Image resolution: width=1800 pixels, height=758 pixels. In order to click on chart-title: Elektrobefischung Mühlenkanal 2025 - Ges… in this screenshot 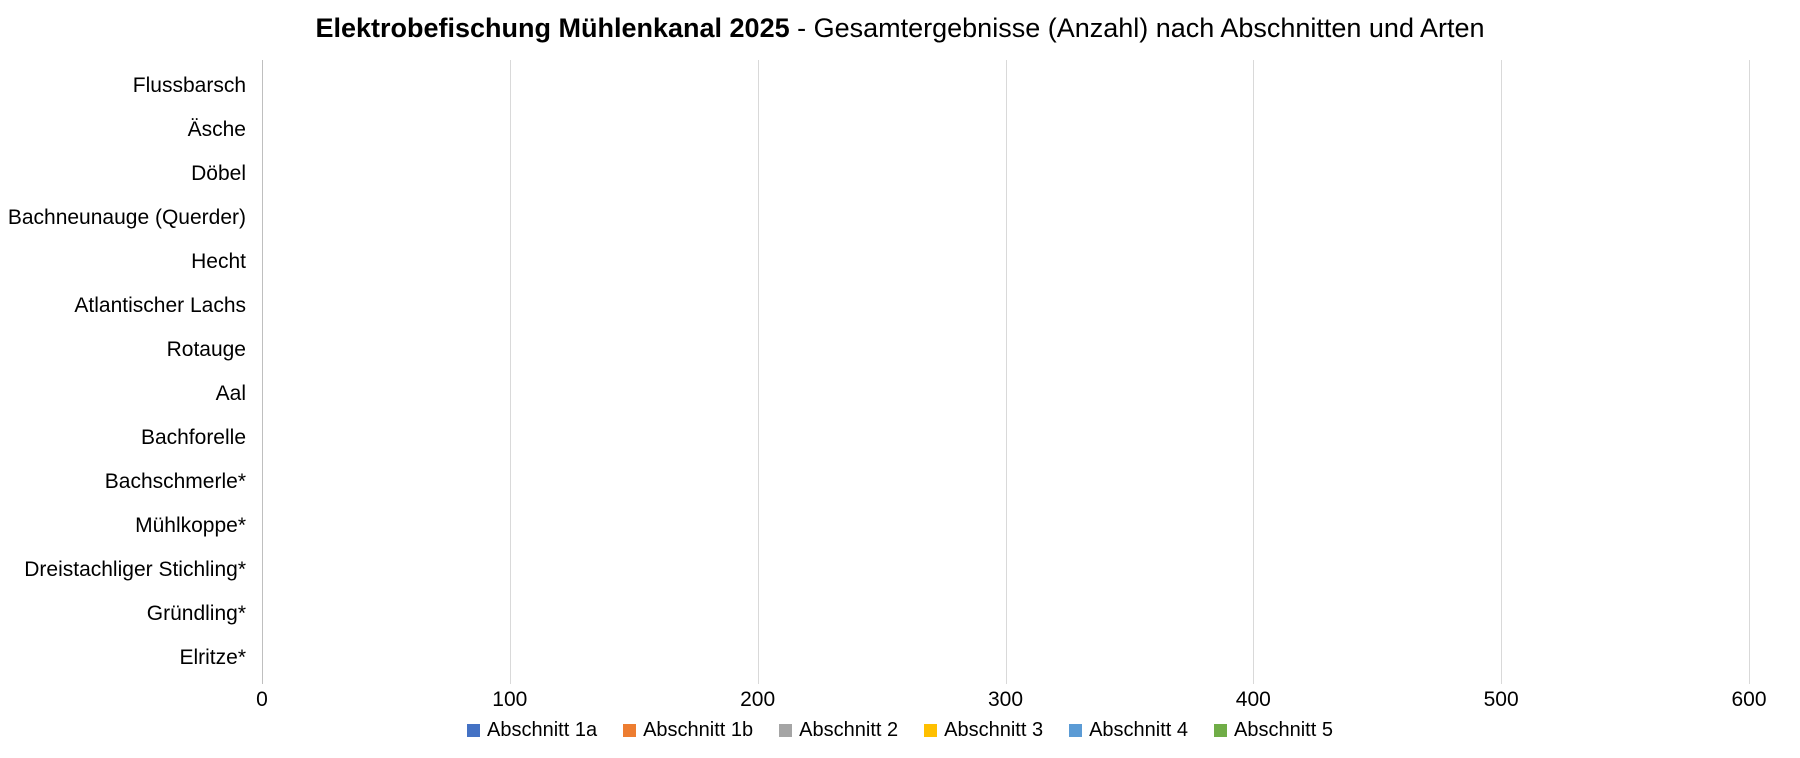, I will do `click(900, 28)`.